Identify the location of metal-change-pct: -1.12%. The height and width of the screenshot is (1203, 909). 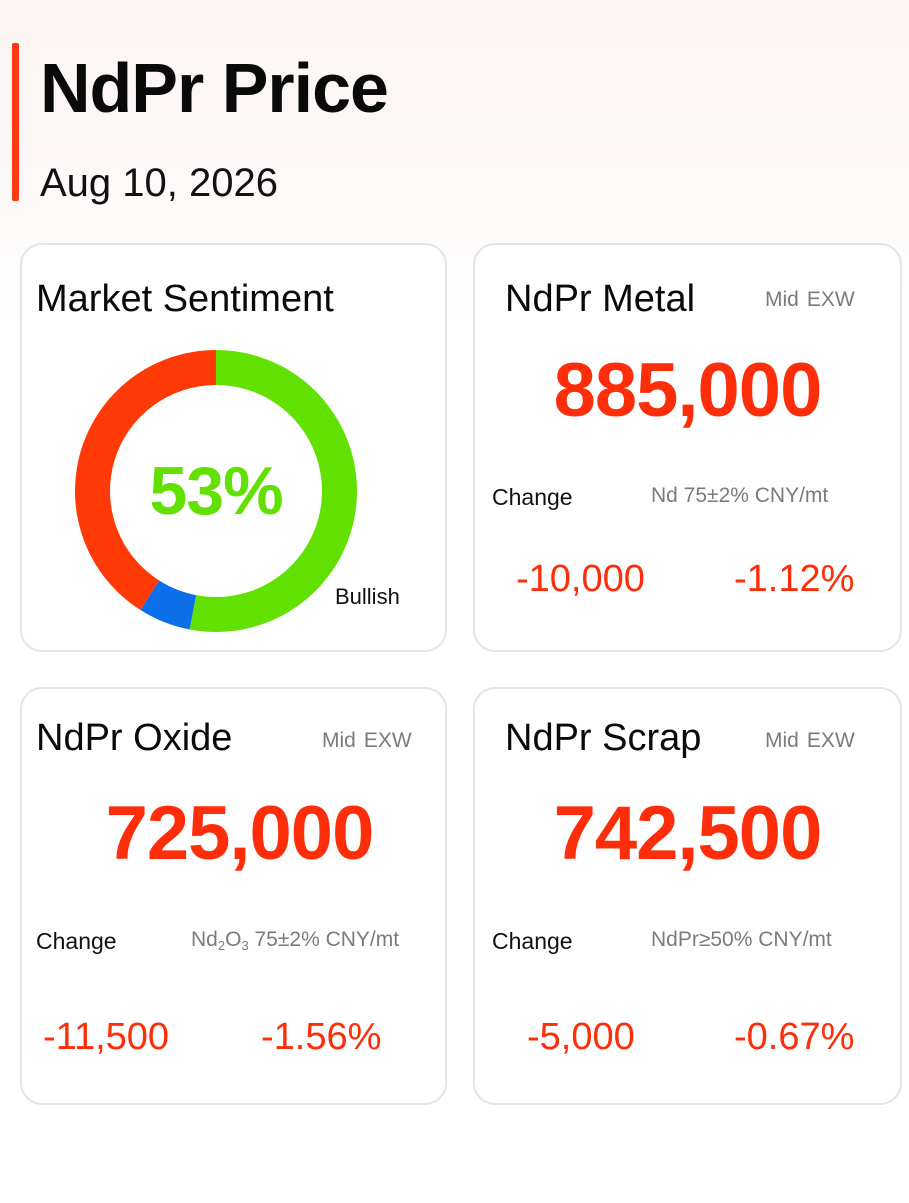
(794, 579).